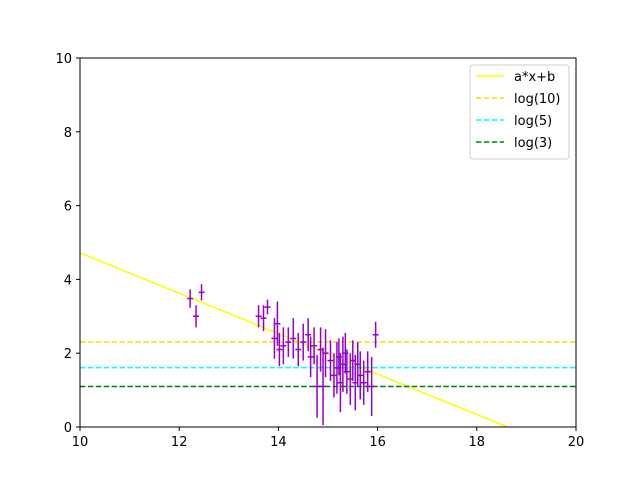 The height and width of the screenshot is (480, 640). What do you see at coordinates (377, 442) in the screenshot?
I see `x-tick-label: 16` at bounding box center [377, 442].